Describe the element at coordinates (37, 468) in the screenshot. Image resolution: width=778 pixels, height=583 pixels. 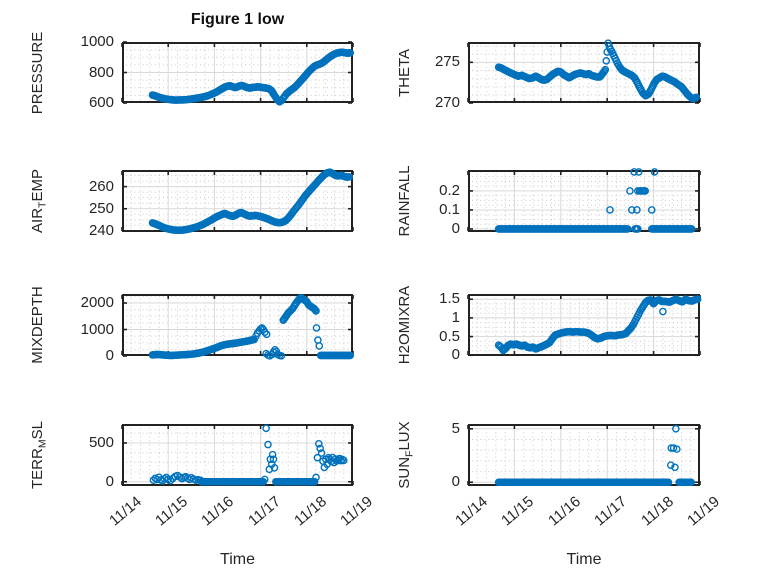
I see `ylabel-text: TERR` at that location.